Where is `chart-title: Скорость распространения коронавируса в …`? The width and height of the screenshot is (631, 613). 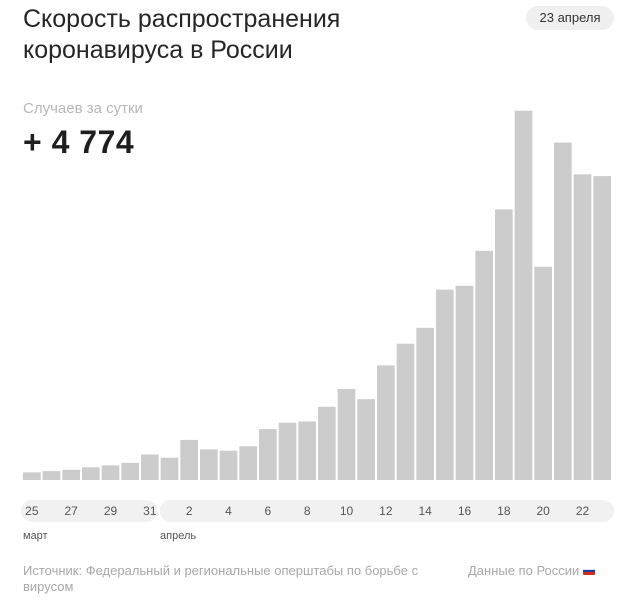
chart-title: Скорость распространения коронавируса в … is located at coordinates (182, 34).